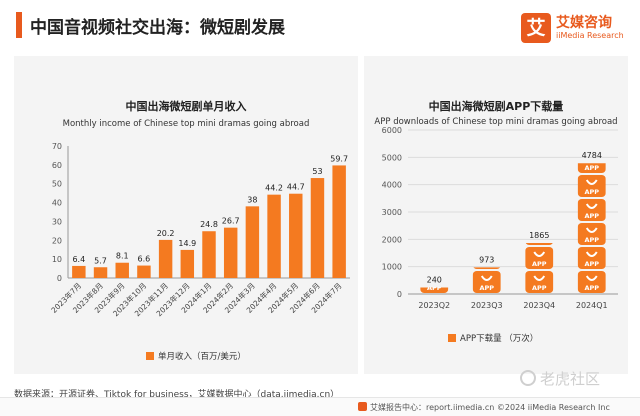  I want to click on x-tick-label: 2024Q1, so click(592, 305).